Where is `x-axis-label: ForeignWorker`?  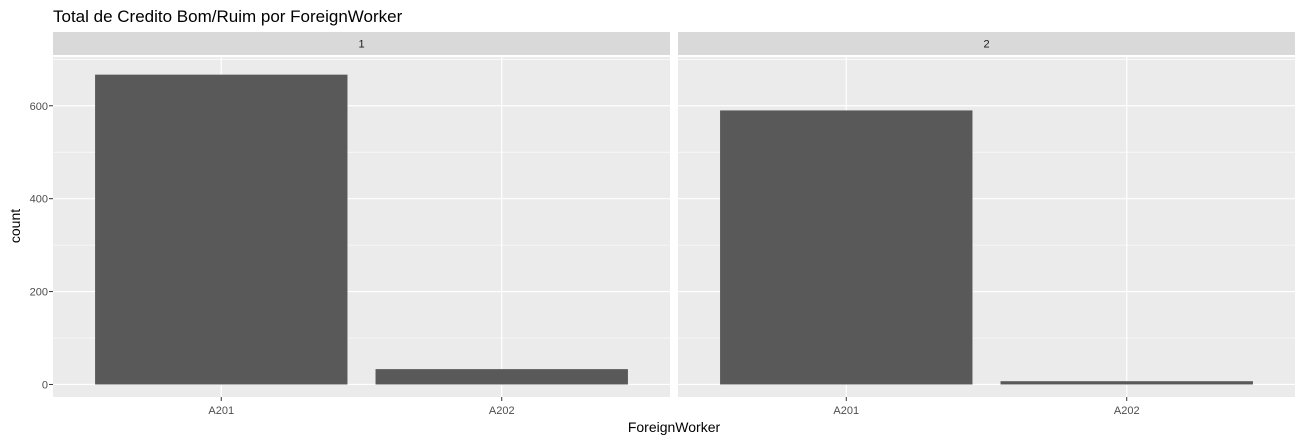
x-axis-label: ForeignWorker is located at coordinates (674, 427).